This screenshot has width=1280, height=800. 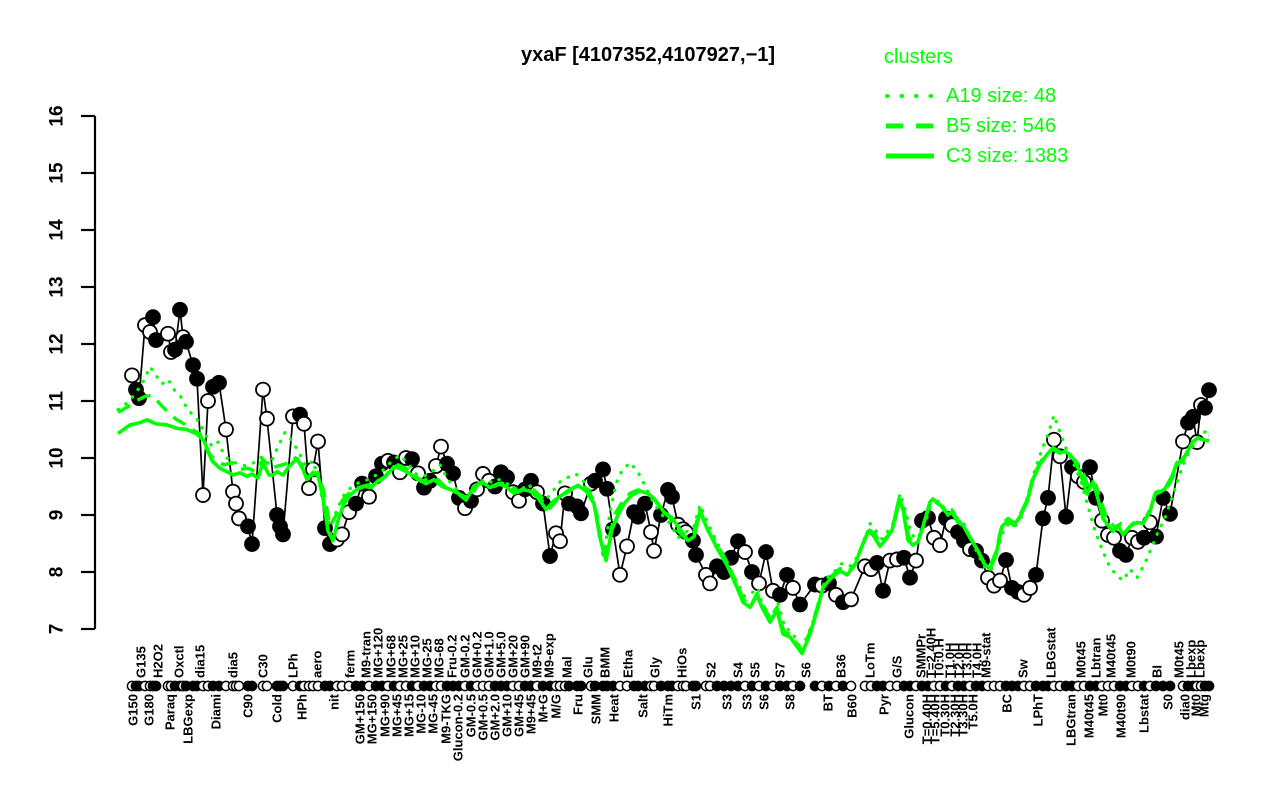 What do you see at coordinates (939, 658) in the screenshot?
I see `x-axis-label: T0:0.H` at bounding box center [939, 658].